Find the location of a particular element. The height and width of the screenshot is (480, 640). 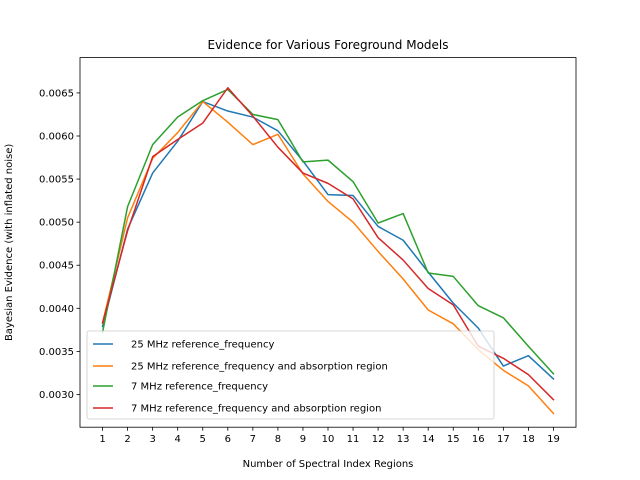

x-axis-ticks: 1 2 3 4 5 6 7 8 9 10 11 12 13 14 15 16 17 18 19 is located at coordinates (329, 436).